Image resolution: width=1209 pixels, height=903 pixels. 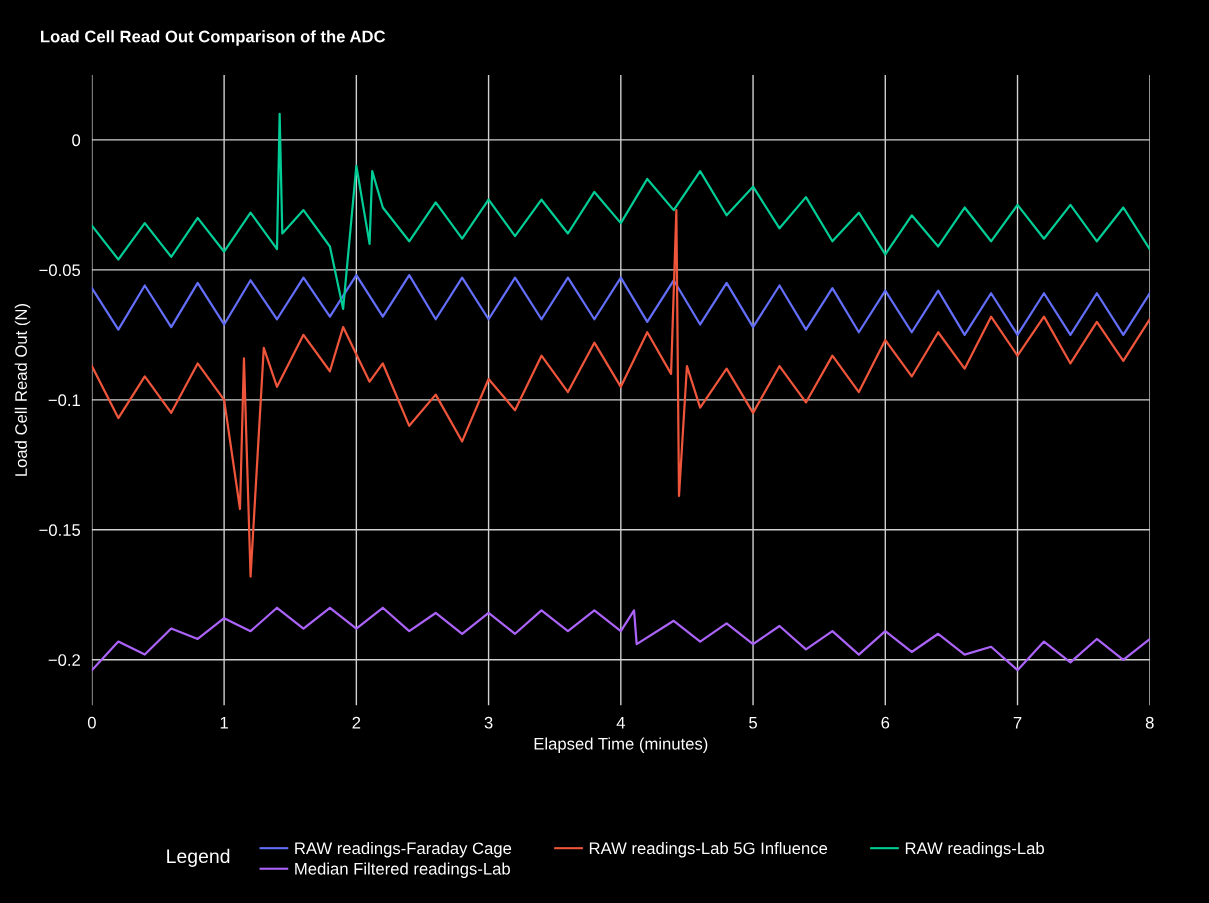 I want to click on legend-label: RAW readings-Lab 5G Influence, so click(x=708, y=849).